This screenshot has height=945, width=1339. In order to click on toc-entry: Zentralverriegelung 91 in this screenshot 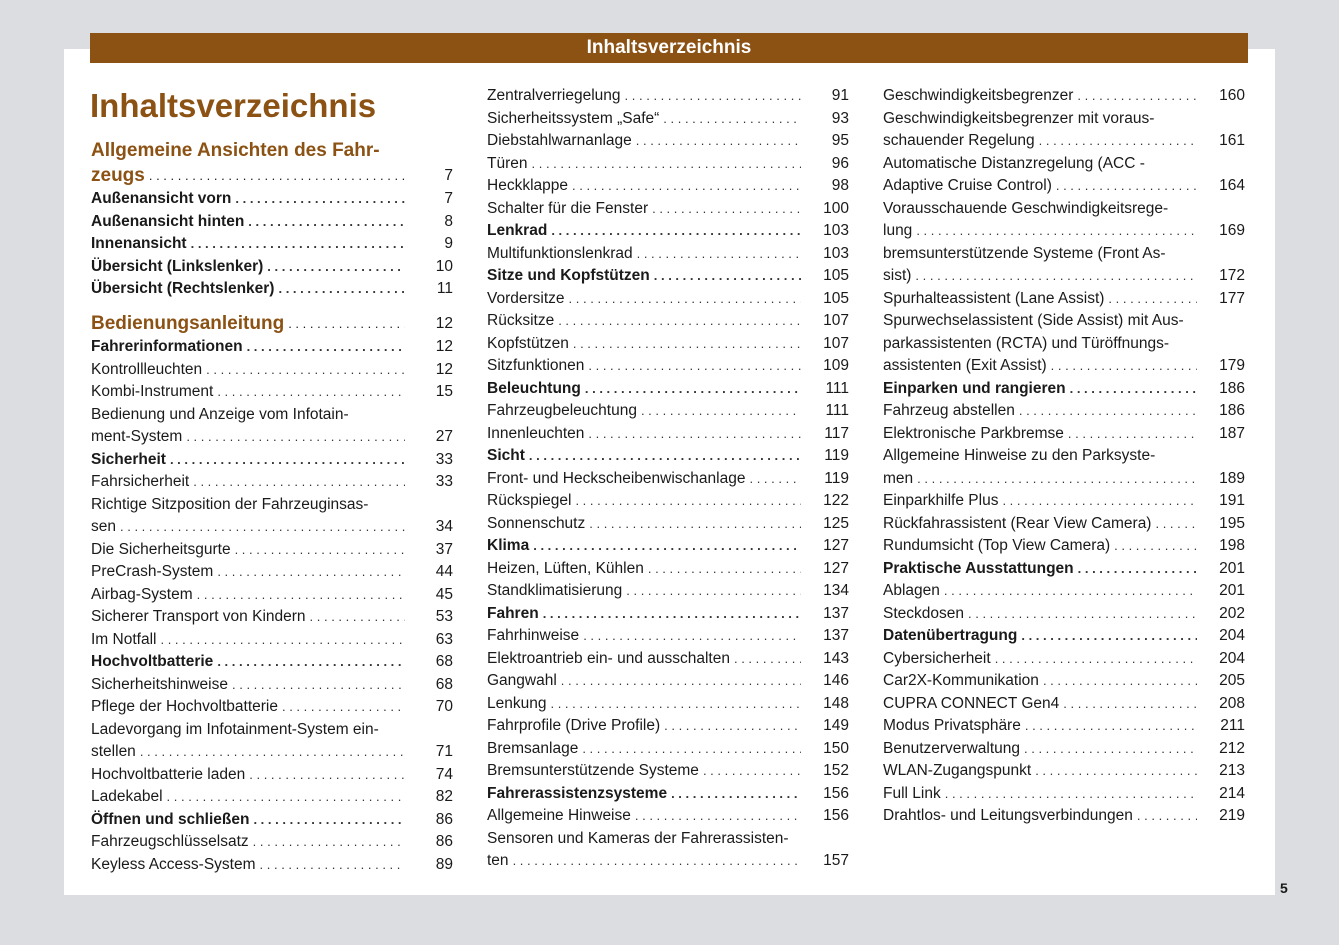, I will do `click(670, 96)`.